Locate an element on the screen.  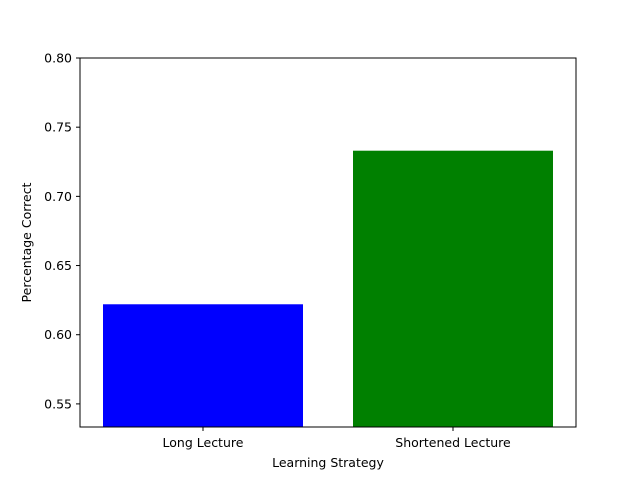
y-tick-label: 0.60 is located at coordinates (58, 334).